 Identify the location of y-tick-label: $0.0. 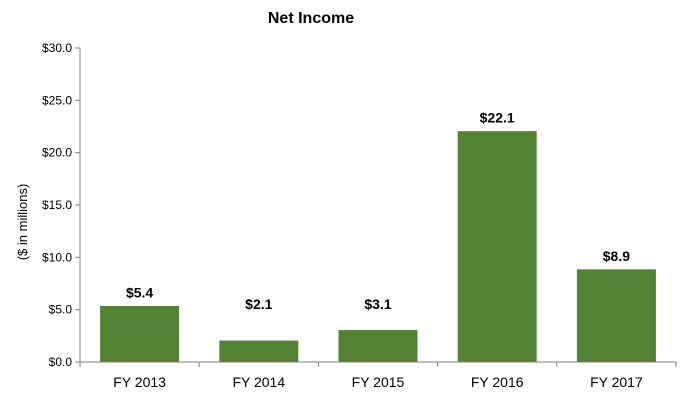
(61, 362).